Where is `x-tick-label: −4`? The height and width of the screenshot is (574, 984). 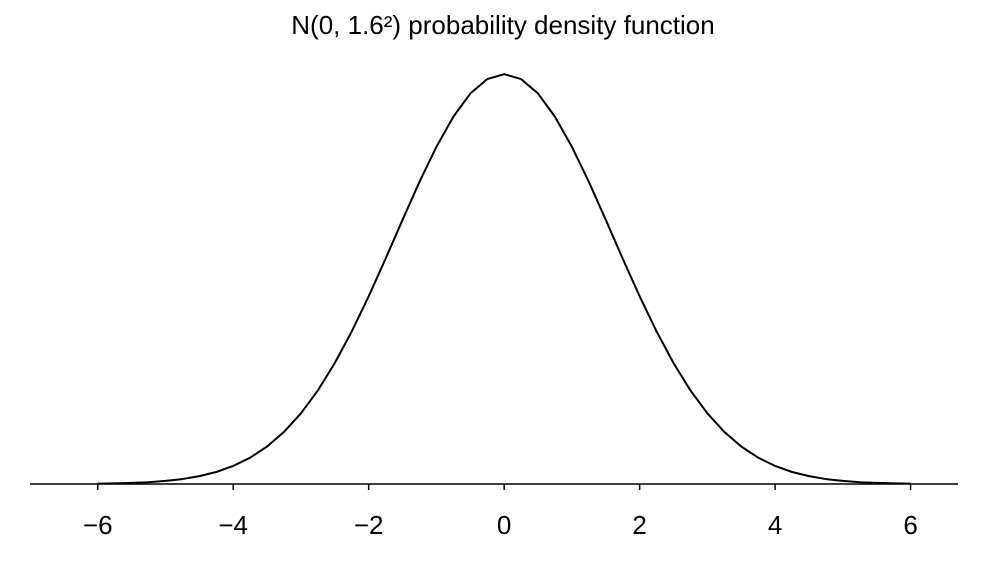
x-tick-label: −4 is located at coordinates (233, 525).